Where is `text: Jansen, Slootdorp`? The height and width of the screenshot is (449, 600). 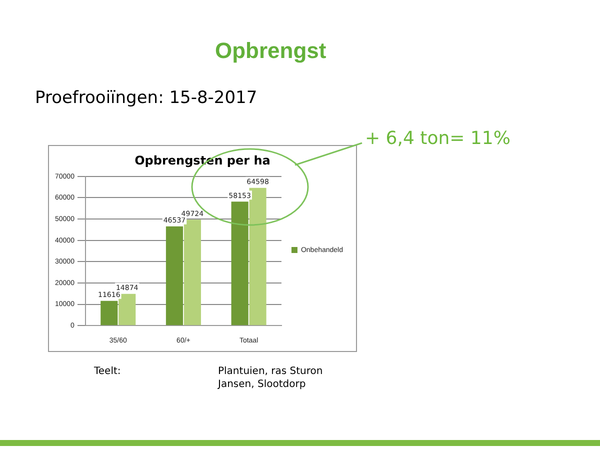
text: Jansen, Slootdorp is located at coordinates (262, 384).